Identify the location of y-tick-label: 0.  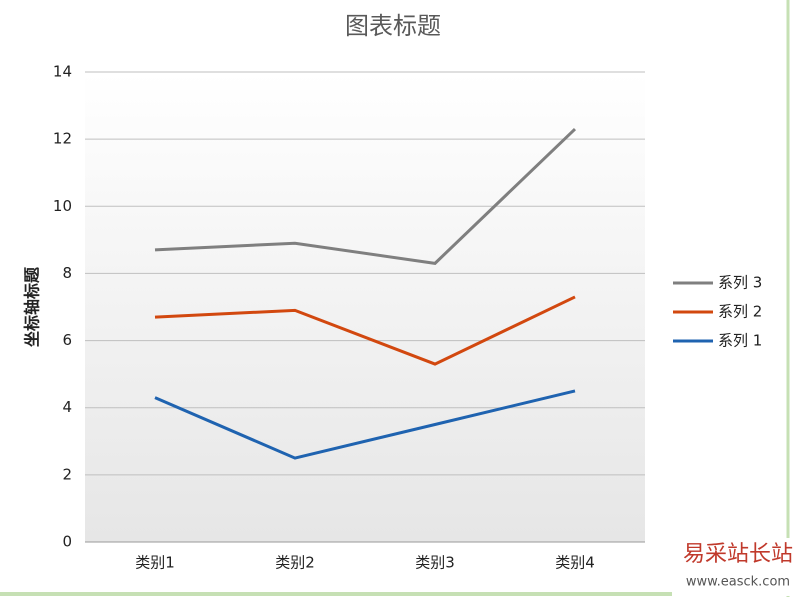
(67, 542).